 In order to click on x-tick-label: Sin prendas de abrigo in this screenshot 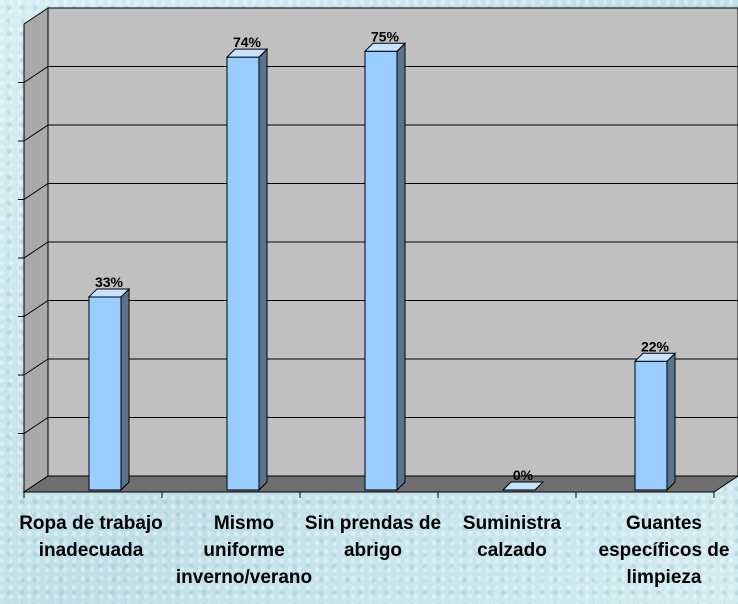, I will do `click(373, 537)`.